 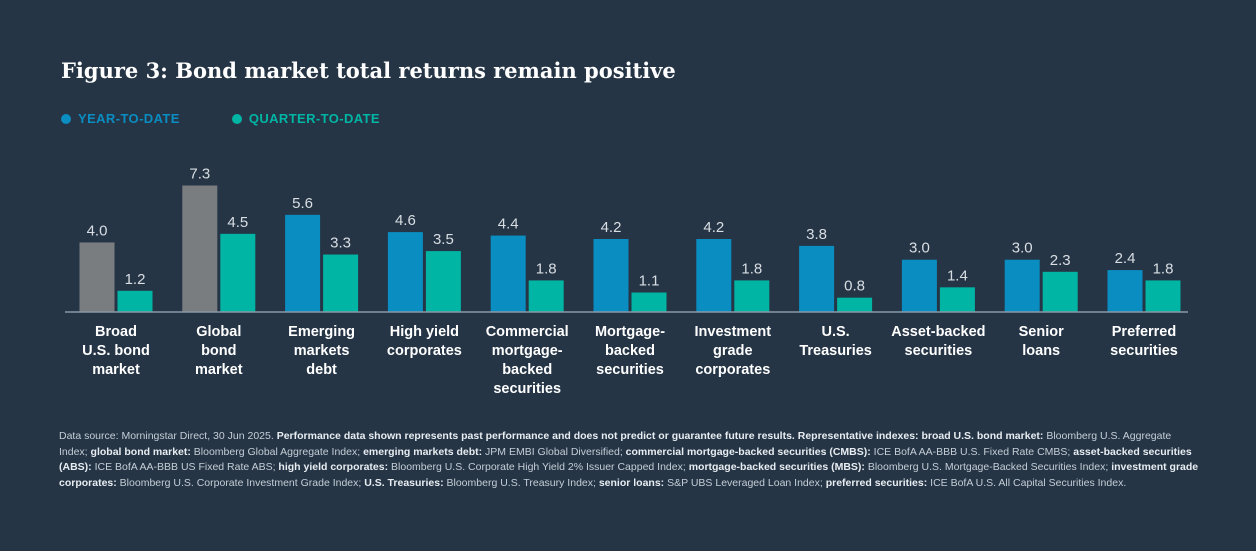 What do you see at coordinates (340, 243) in the screenshot?
I see `data-label-qtd: 3.3` at bounding box center [340, 243].